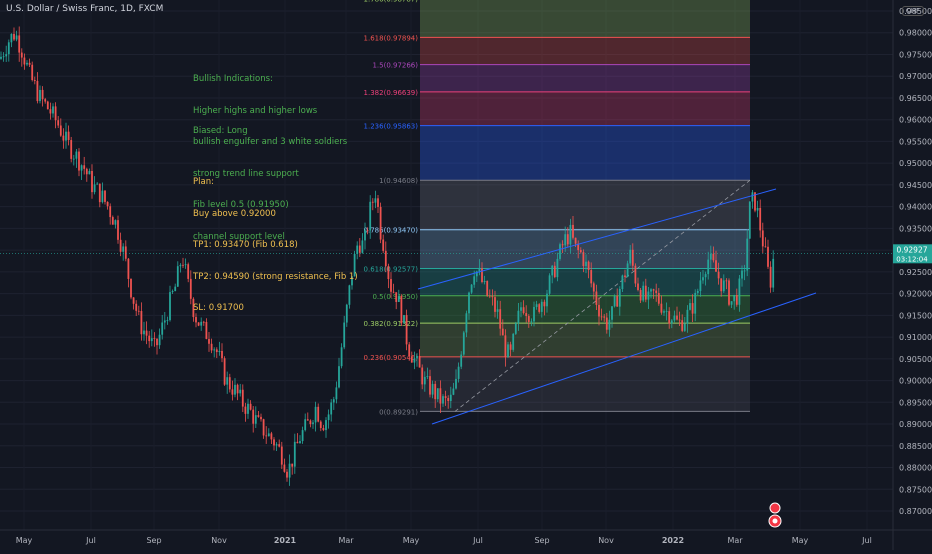 This screenshot has width=932, height=554. Describe the element at coordinates (915, 228) in the screenshot. I see `y-tick-label: 0.93500` at that location.